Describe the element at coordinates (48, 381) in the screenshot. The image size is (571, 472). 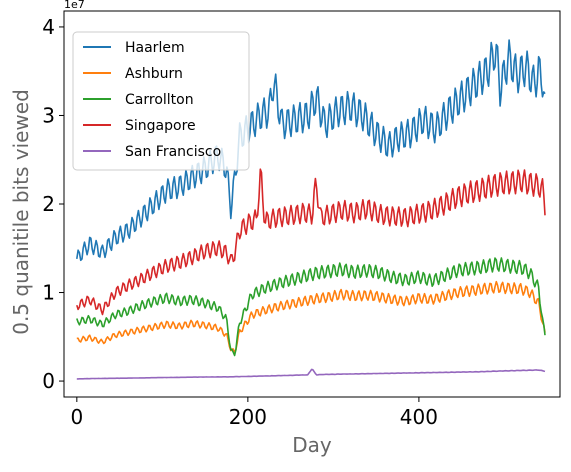
I see `y-tick-label: 0` at that location.